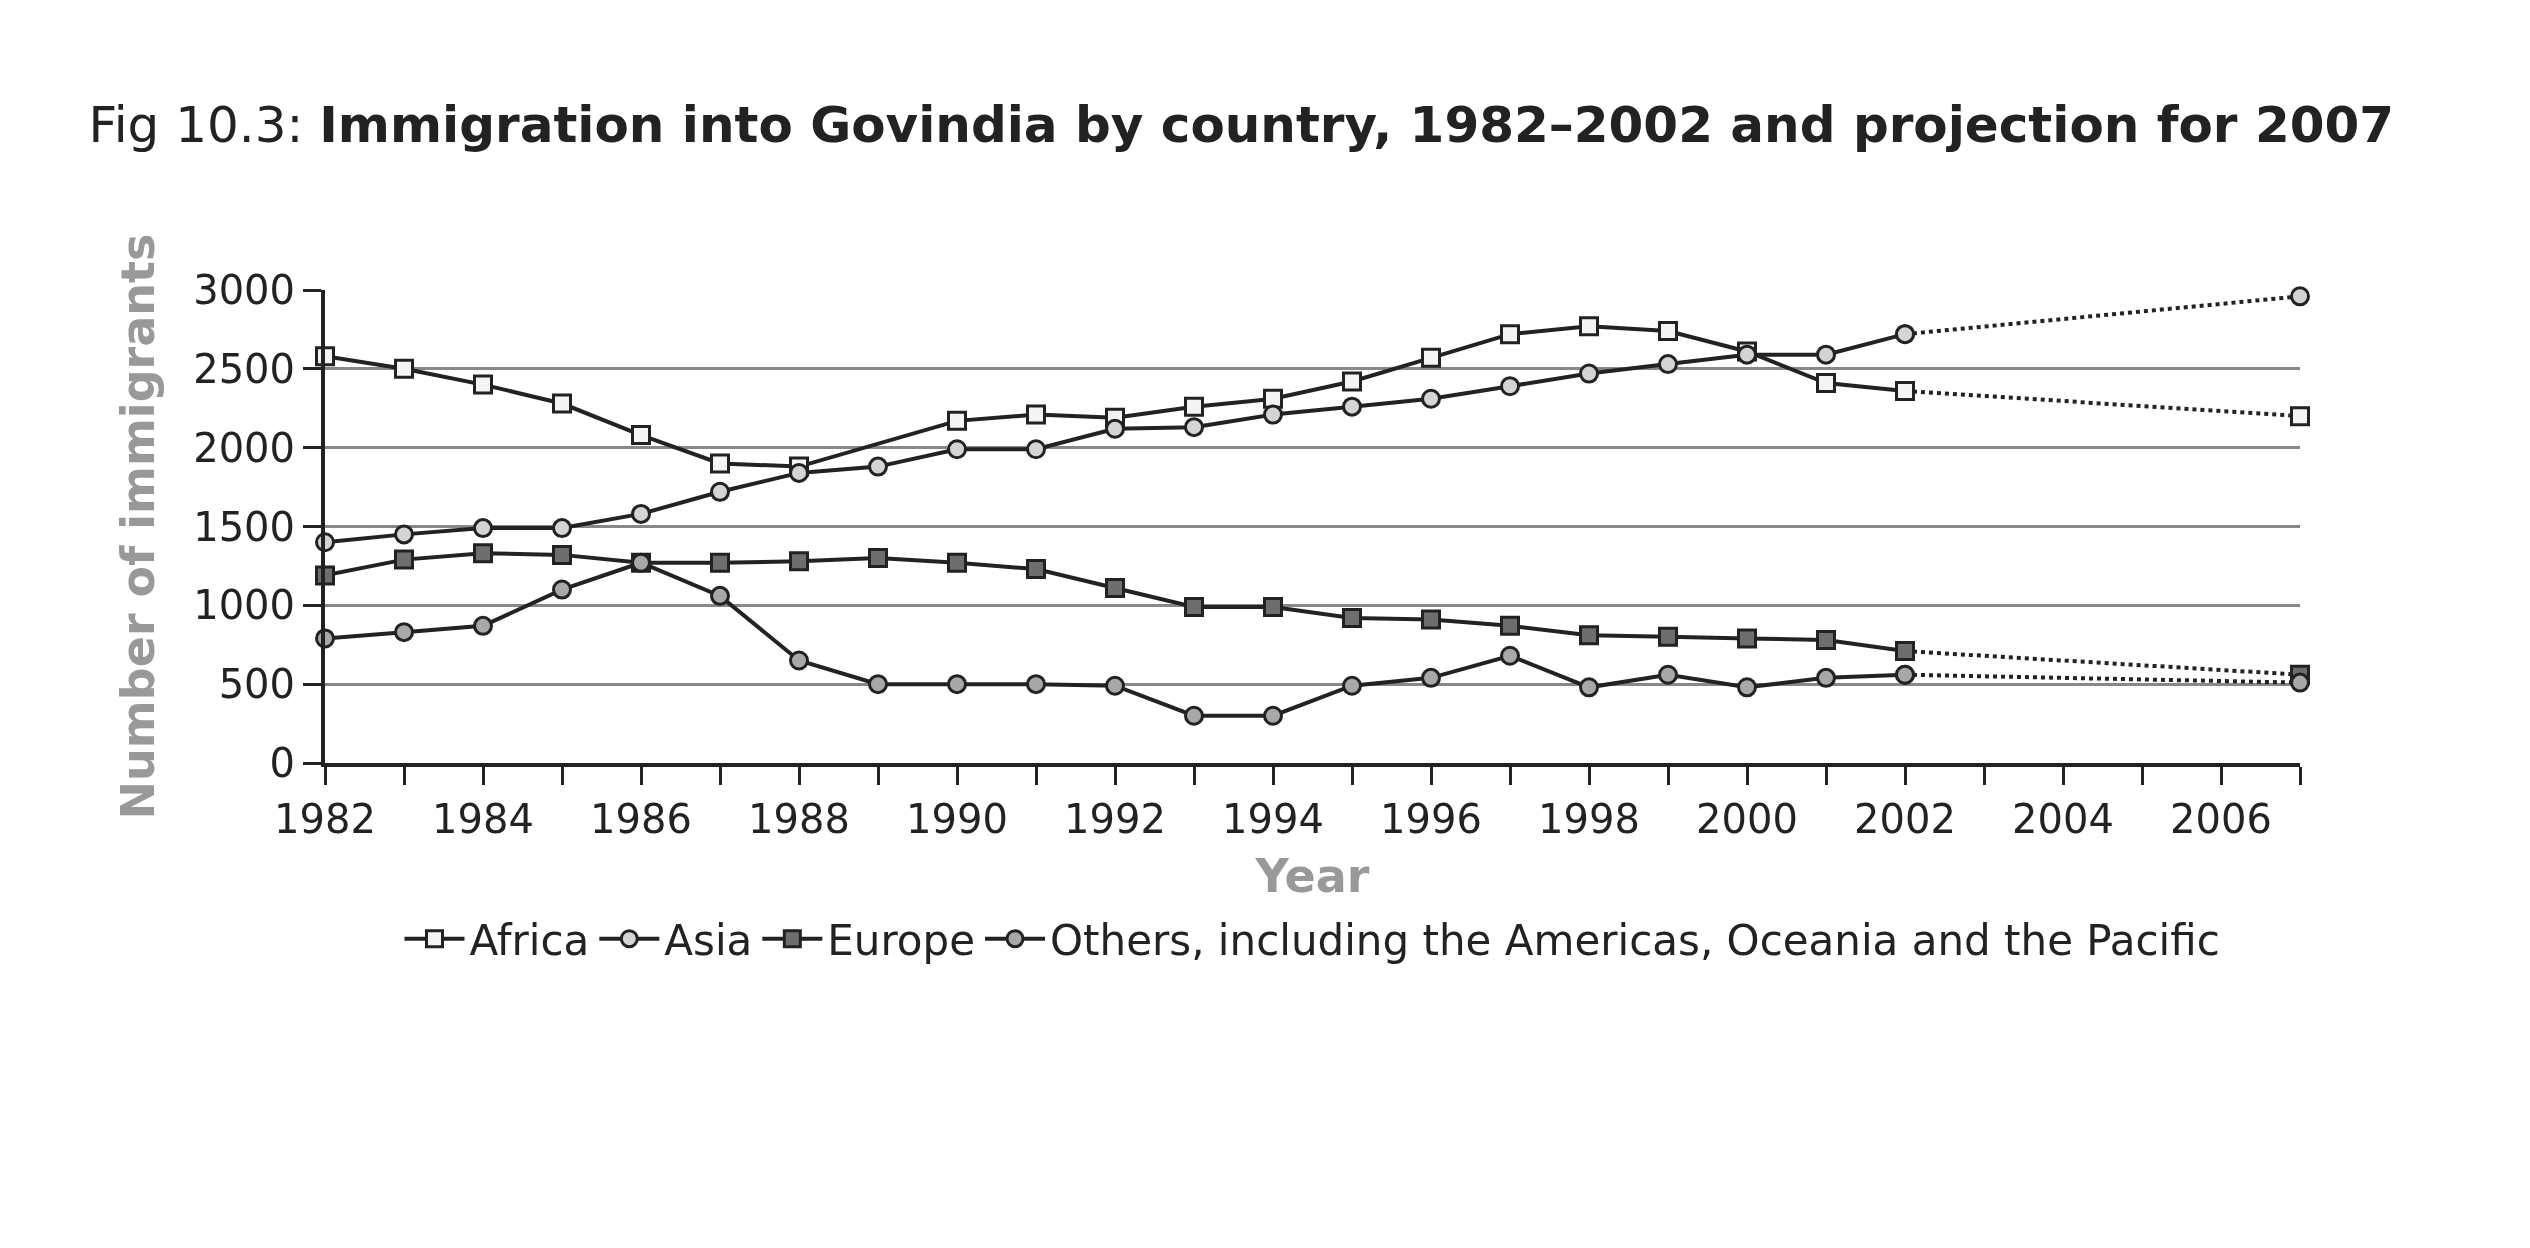 The image size is (2530, 1248). I want to click on y-tick-label: 1000, so click(244, 605).